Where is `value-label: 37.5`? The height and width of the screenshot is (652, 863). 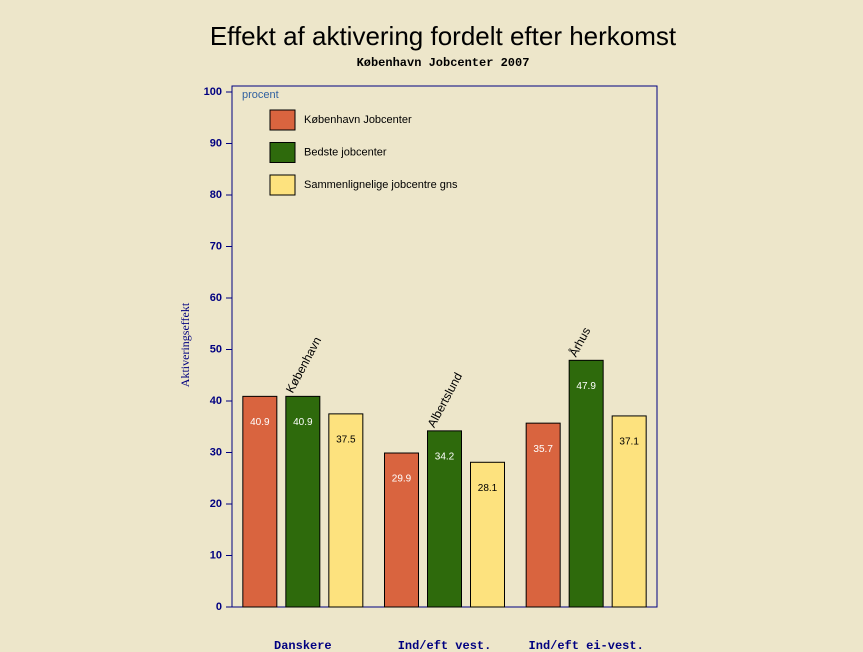 value-label: 37.5 is located at coordinates (346, 440).